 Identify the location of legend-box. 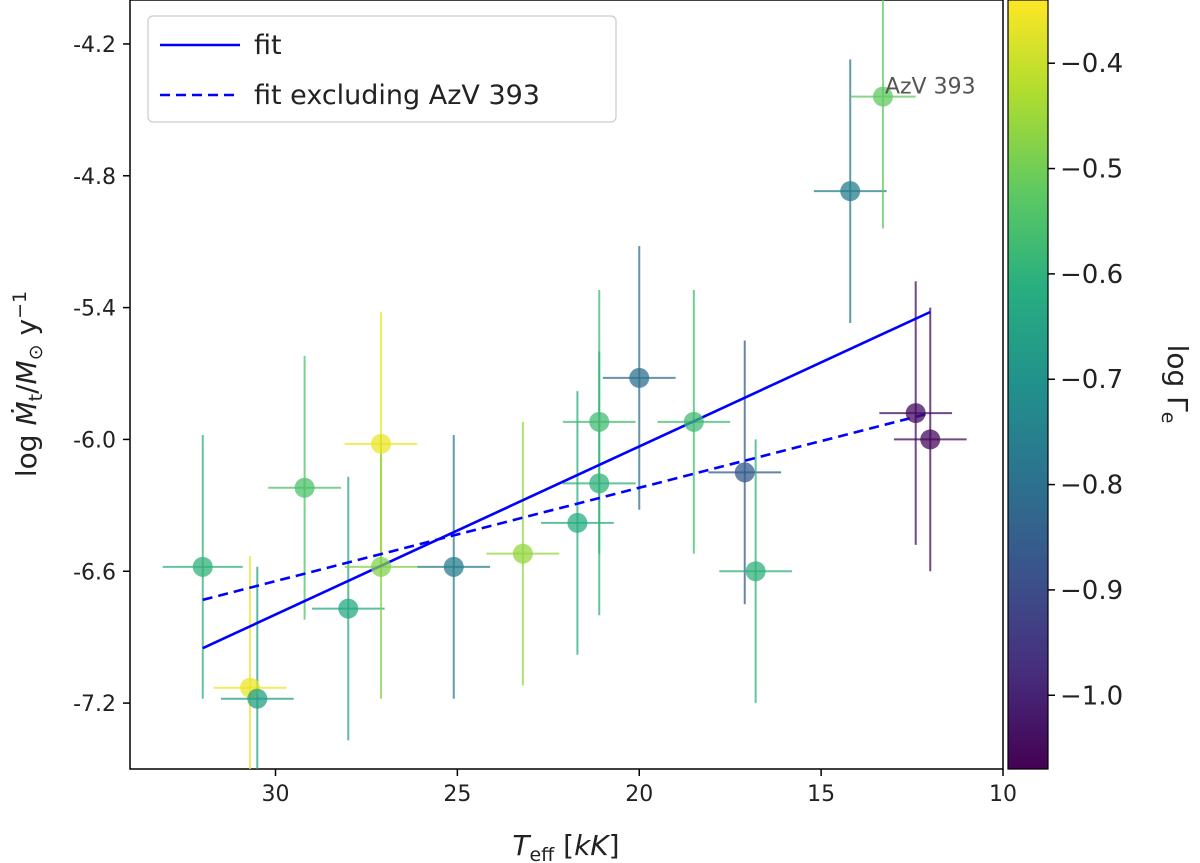
(382, 69).